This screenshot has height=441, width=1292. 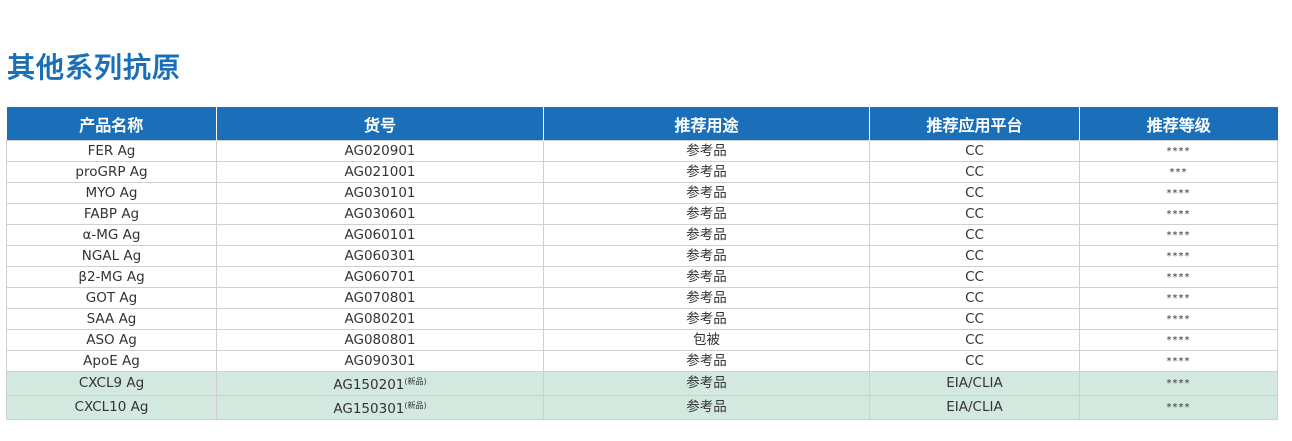 I want to click on table-header-row: 产品名称 货号 推荐用途 推荐应用平台 推荐等级, so click(x=642, y=124).